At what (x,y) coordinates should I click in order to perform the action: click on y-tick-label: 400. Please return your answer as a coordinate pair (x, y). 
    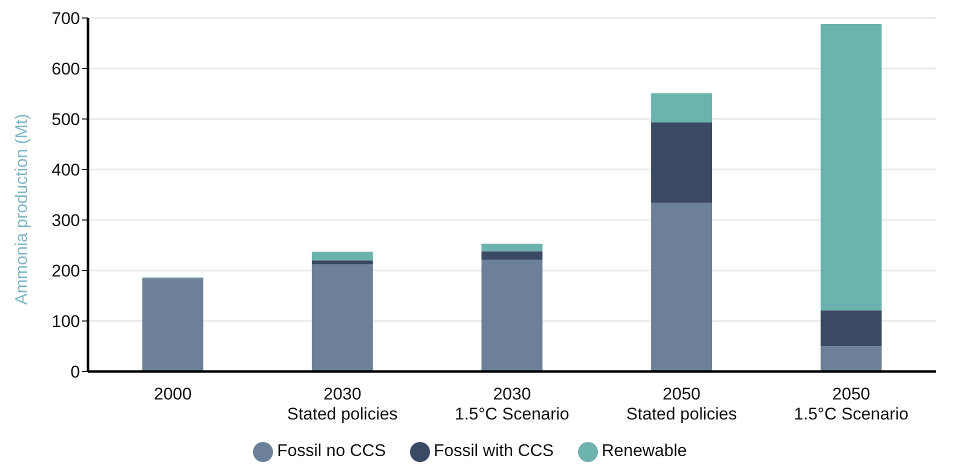
    Looking at the image, I should click on (66, 170).